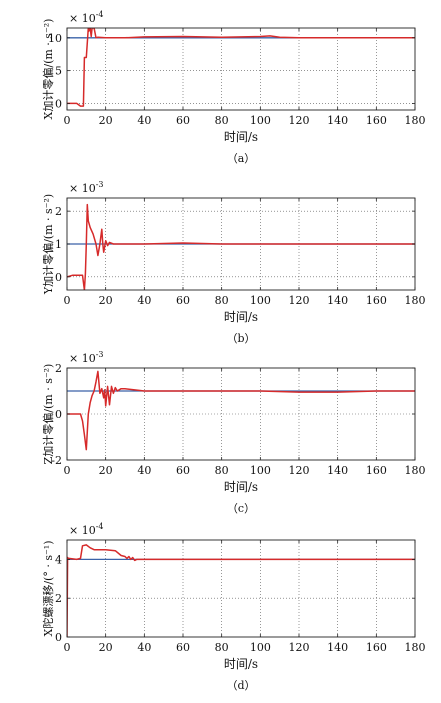 The image size is (441, 703). Describe the element at coordinates (48, 244) in the screenshot. I see `y-axis-label: Y加计零偏/(m · s⁻²)` at that location.